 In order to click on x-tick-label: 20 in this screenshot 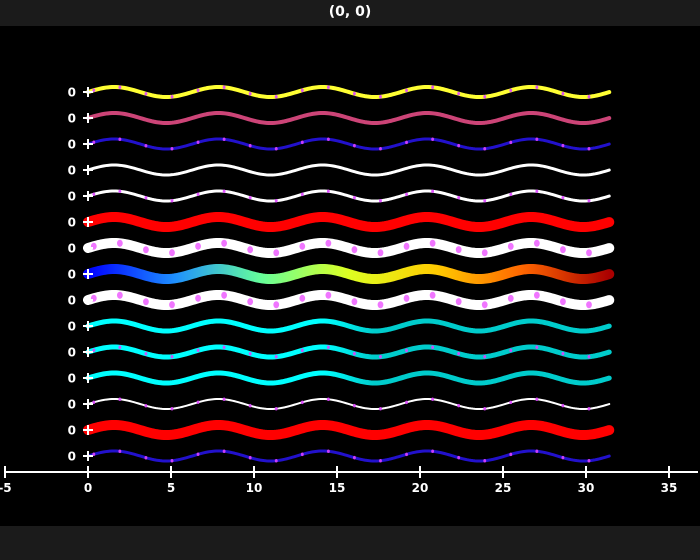, I will do `click(420, 488)`.